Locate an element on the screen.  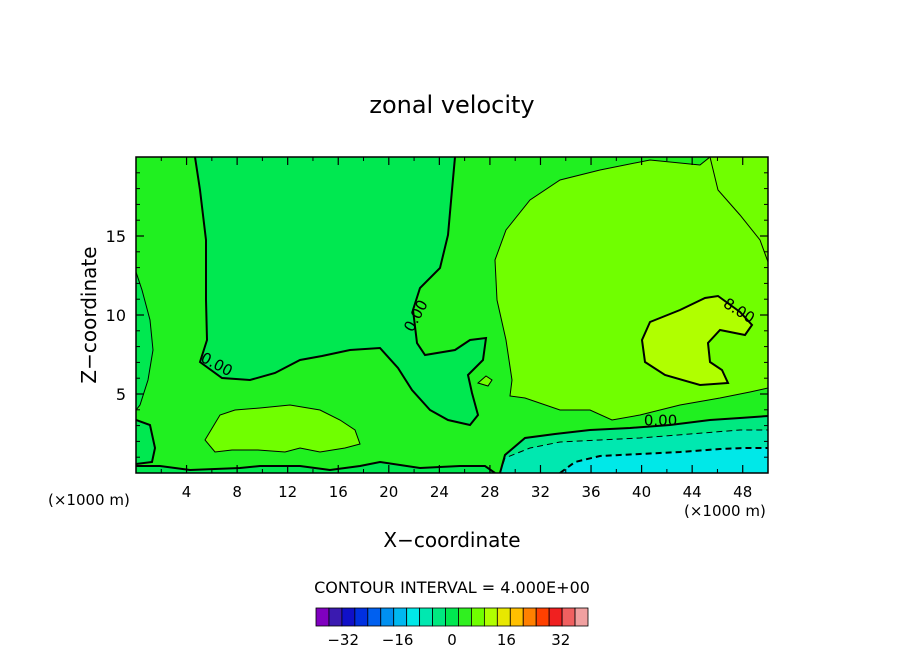
colorbar is located at coordinates (452, 617).